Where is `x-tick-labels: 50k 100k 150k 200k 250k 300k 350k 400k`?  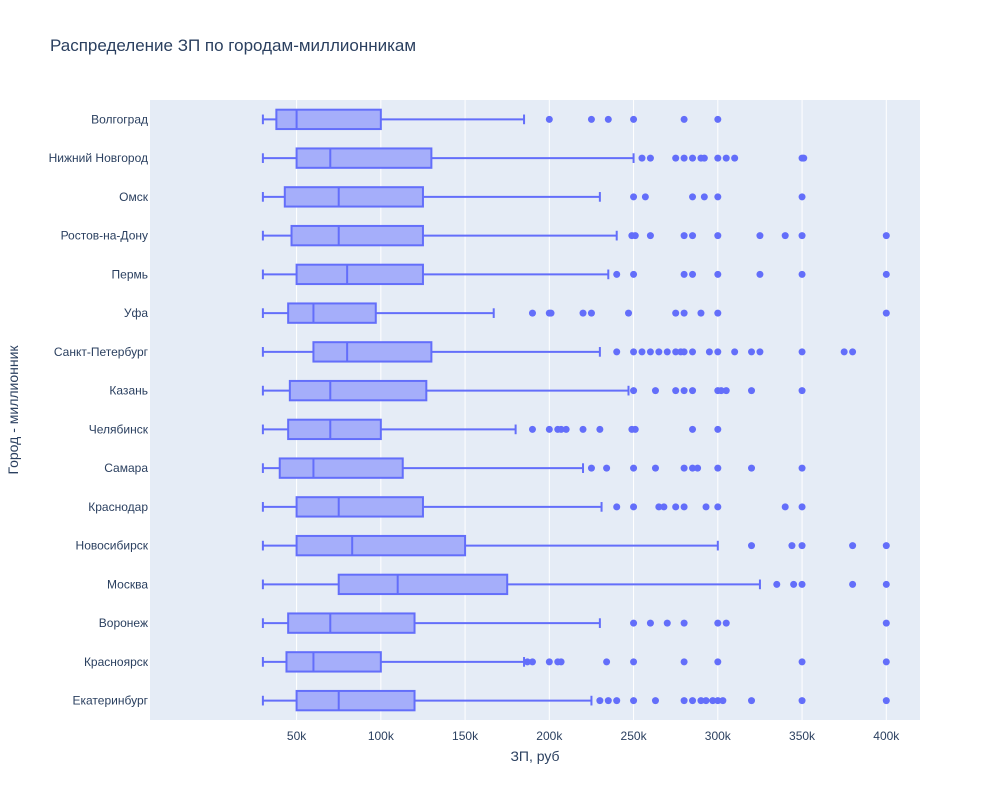 x-tick-labels: 50k 100k 150k 200k 250k 300k 350k 400k is located at coordinates (593, 736).